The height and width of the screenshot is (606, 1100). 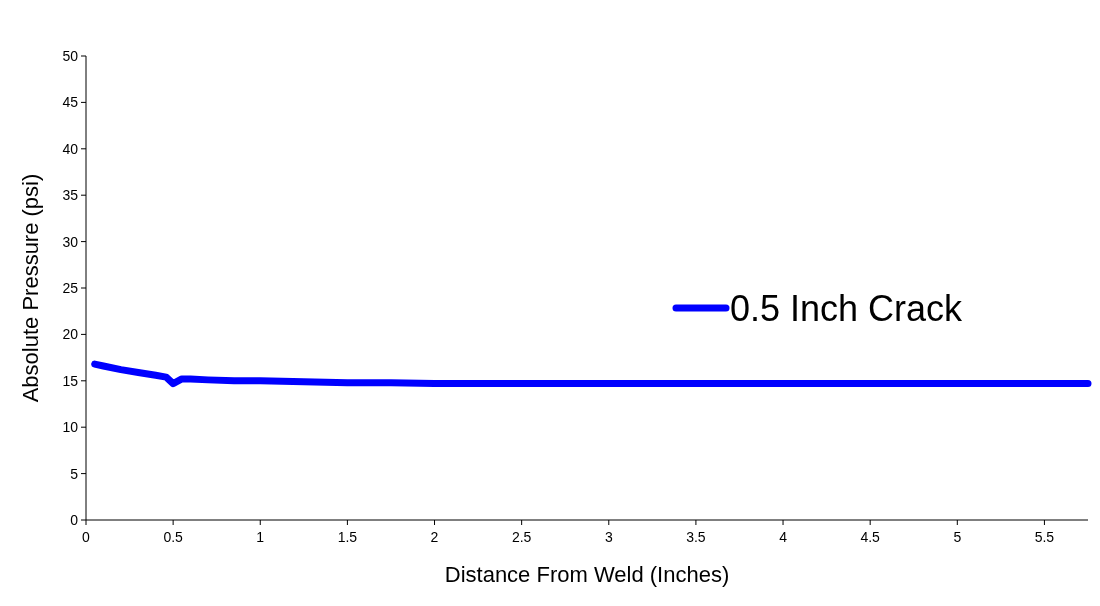 What do you see at coordinates (86, 537) in the screenshot?
I see `x-tick-label: 0` at bounding box center [86, 537].